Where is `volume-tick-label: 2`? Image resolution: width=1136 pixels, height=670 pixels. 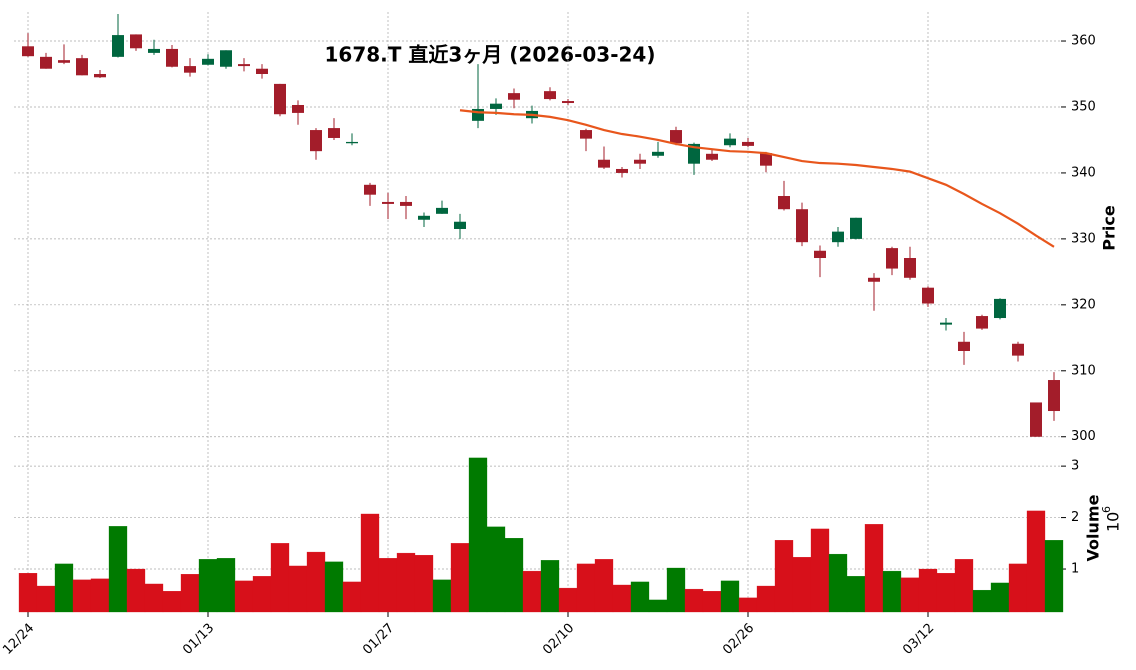 volume-tick-label: 2 is located at coordinates (1075, 517).